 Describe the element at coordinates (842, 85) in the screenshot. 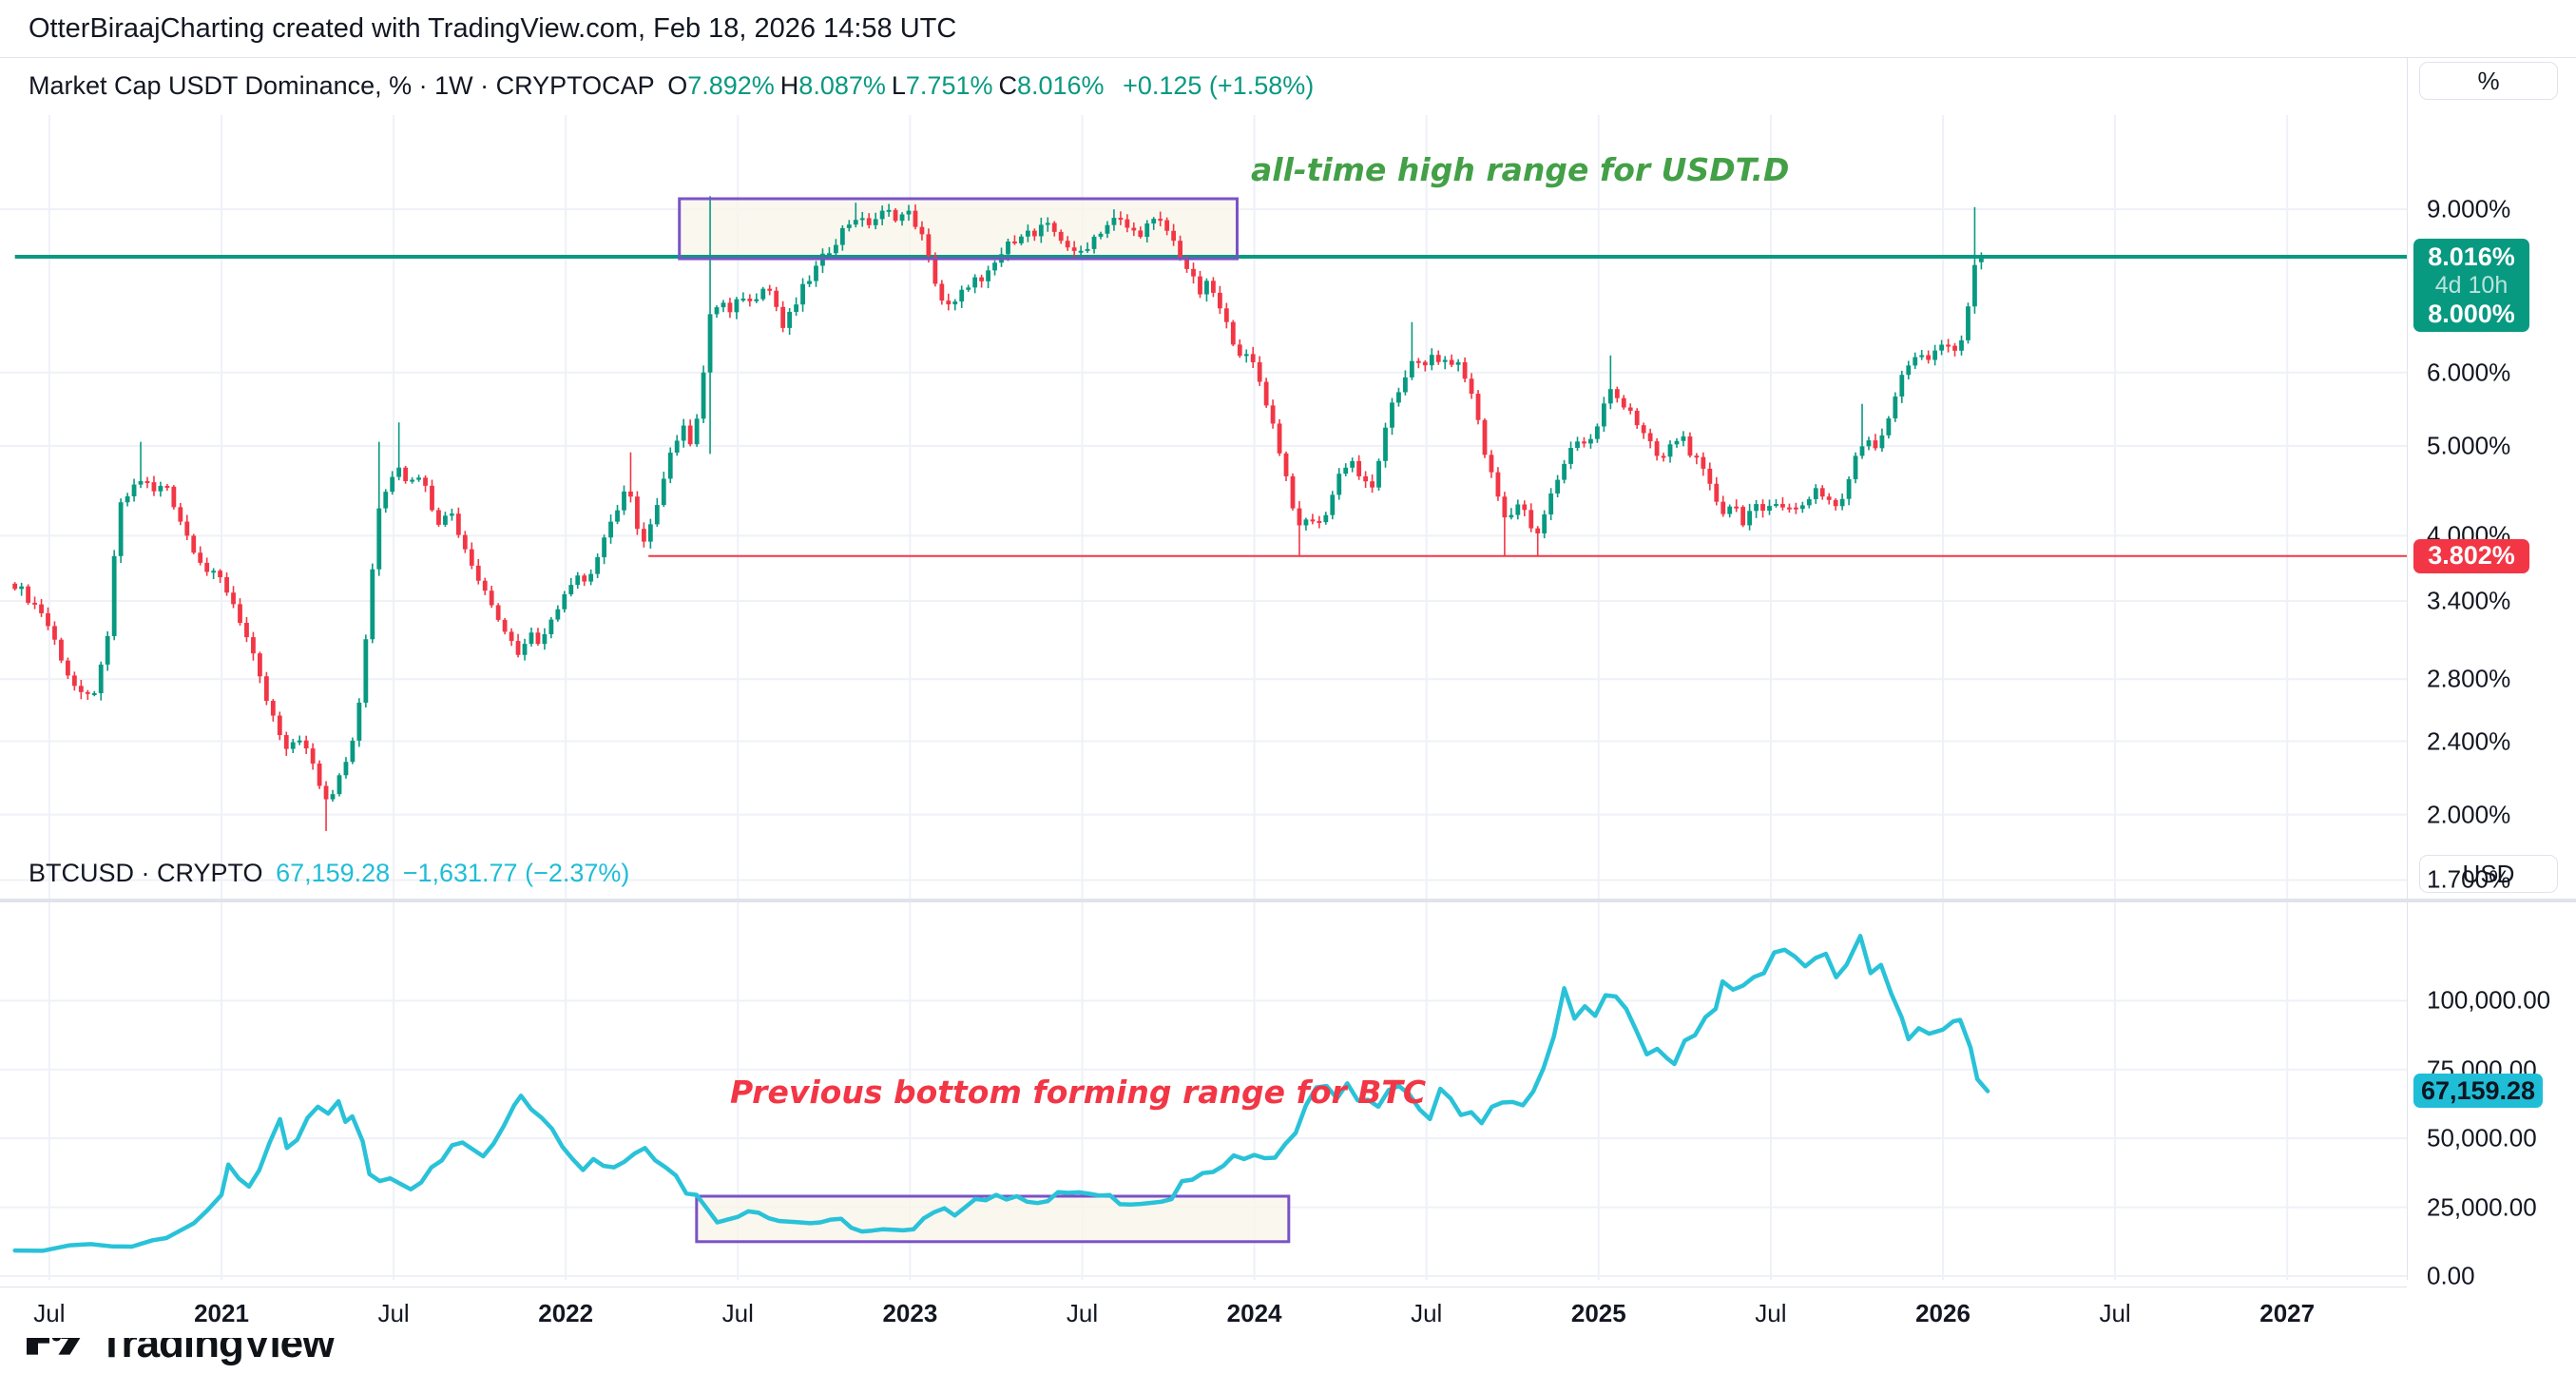

I see `ohlc-value-H: 8.087%` at that location.